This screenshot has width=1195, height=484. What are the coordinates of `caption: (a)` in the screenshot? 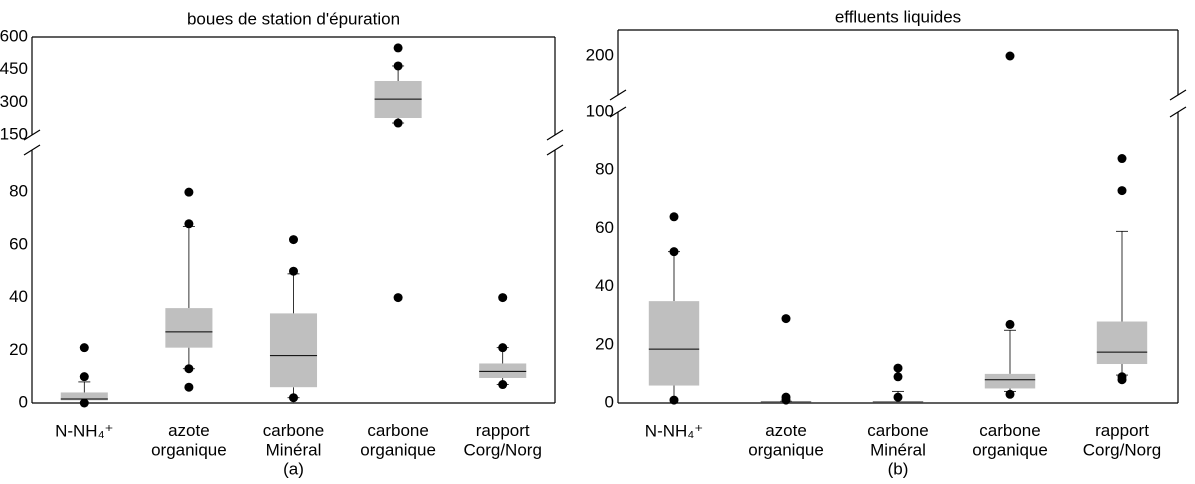 It's located at (293, 468).